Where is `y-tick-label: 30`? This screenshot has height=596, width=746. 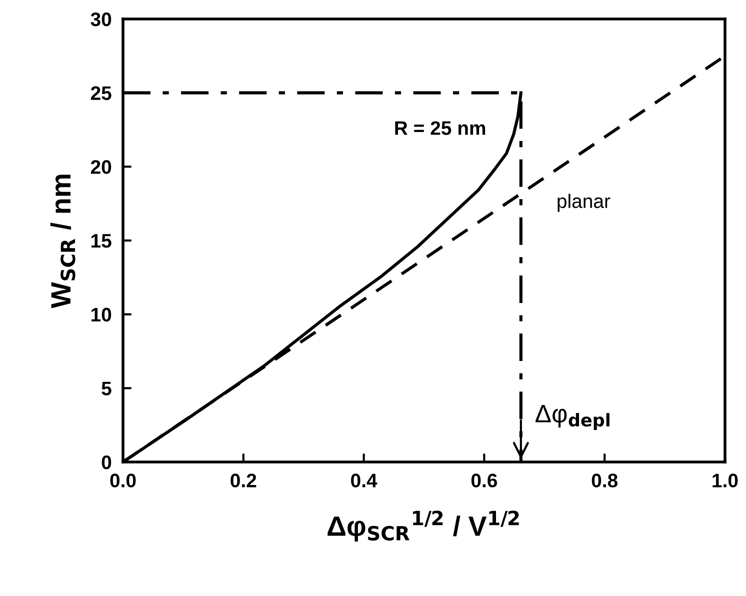 y-tick-label: 30 is located at coordinates (101, 19).